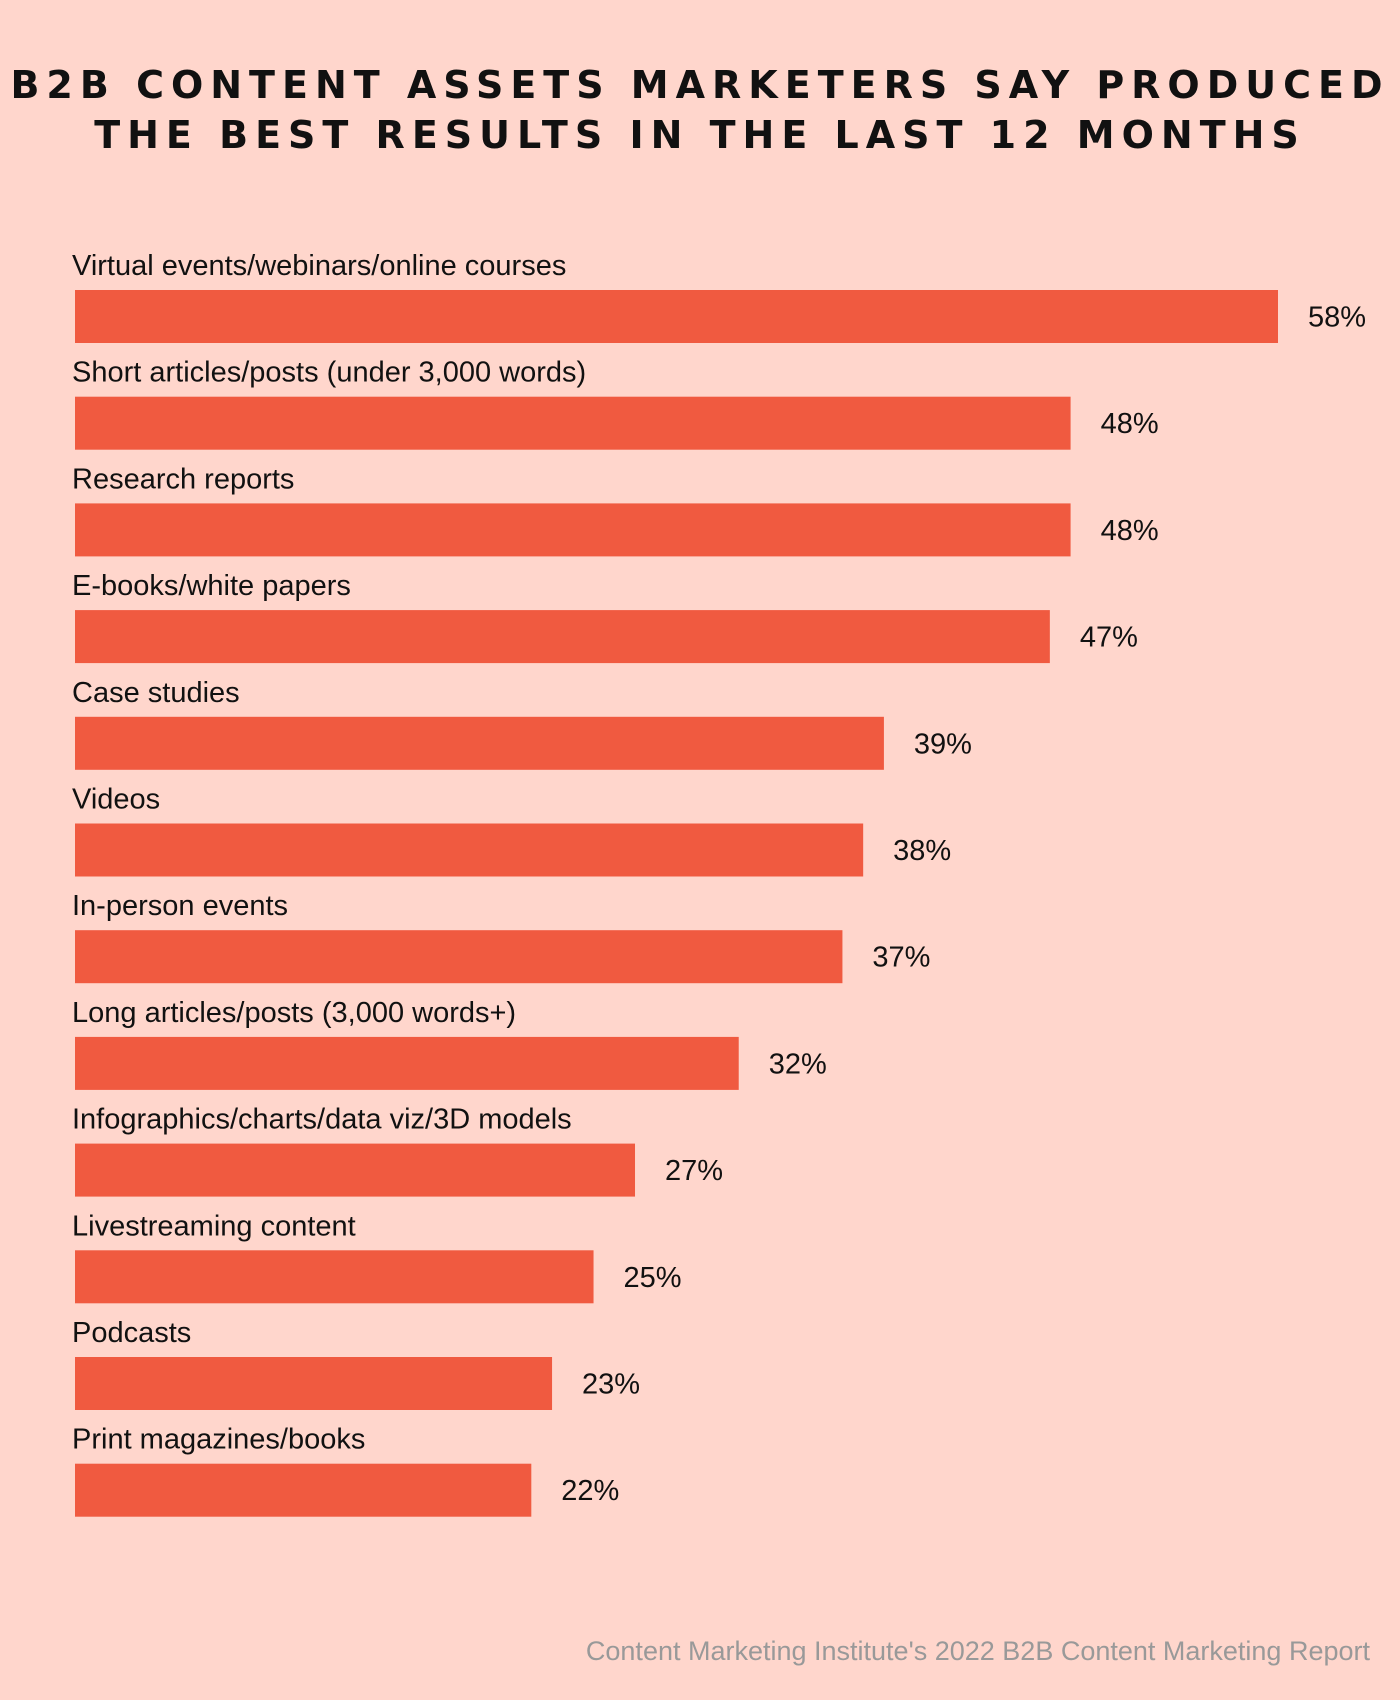 The width and height of the screenshot is (1400, 1700). Describe the element at coordinates (131, 1333) in the screenshot. I see `category-label: Podcasts` at that location.